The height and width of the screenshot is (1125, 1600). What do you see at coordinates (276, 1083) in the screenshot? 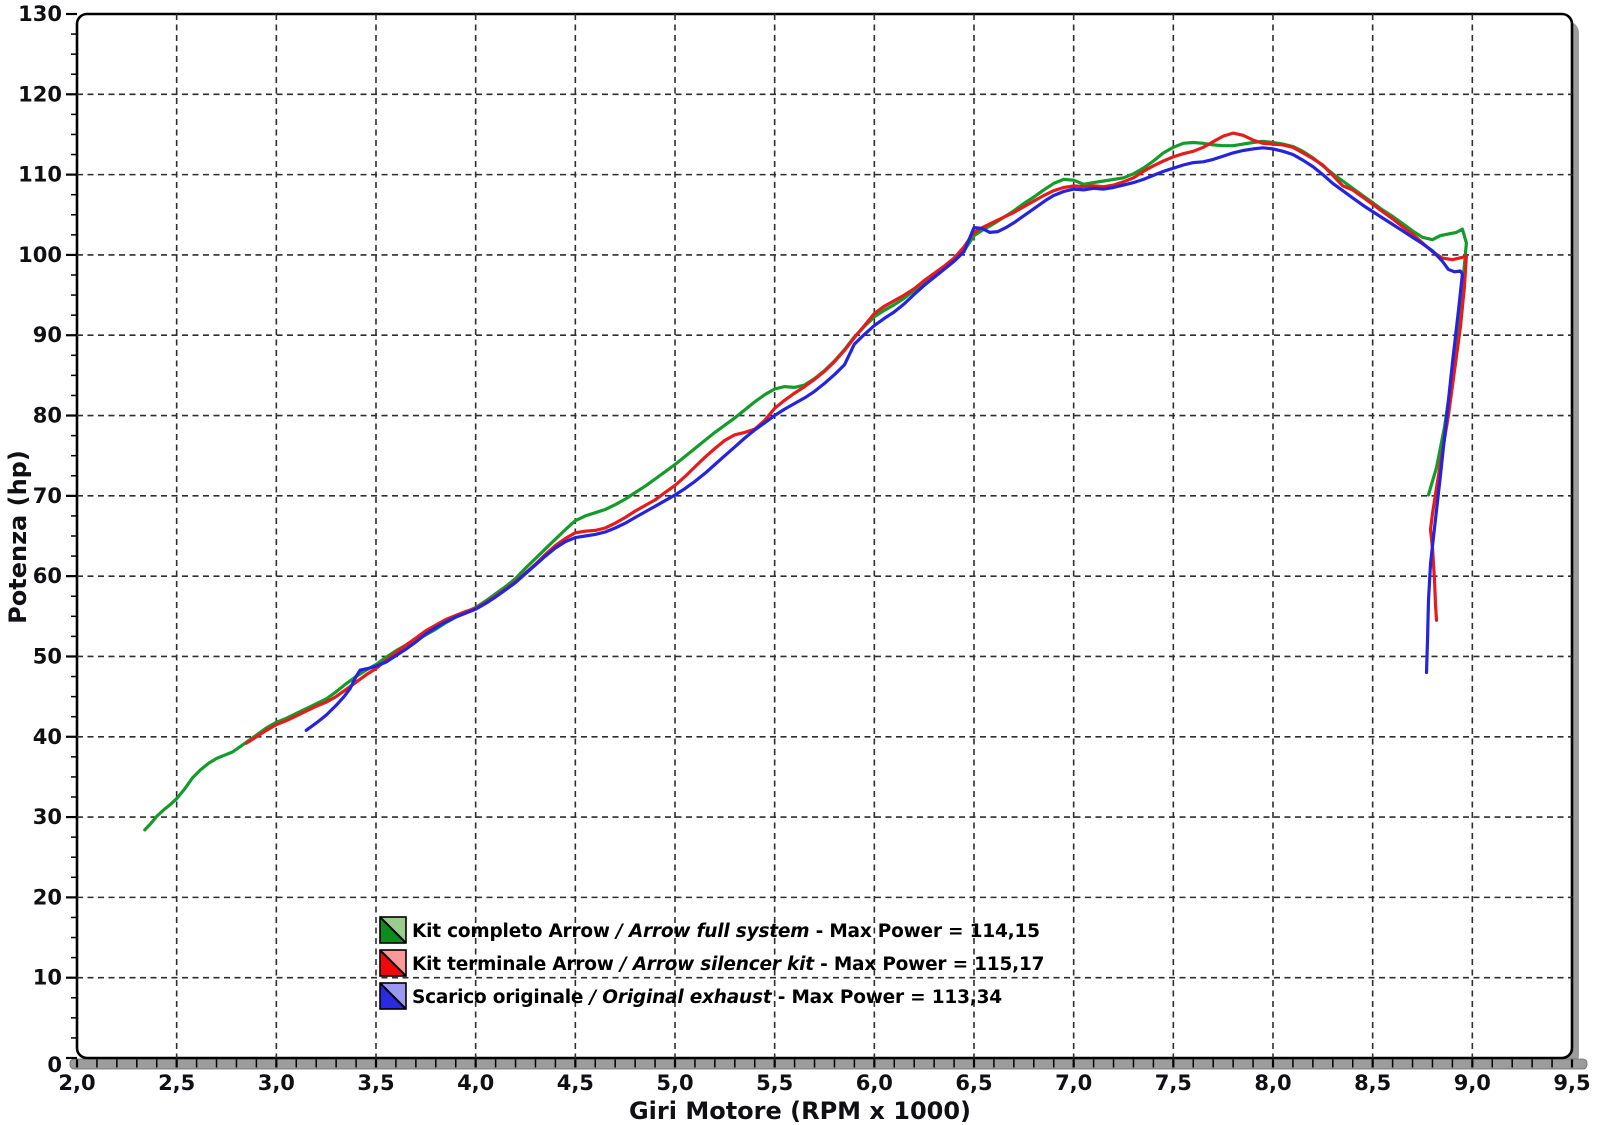
I see `svg-text: 3,0` at bounding box center [276, 1083].